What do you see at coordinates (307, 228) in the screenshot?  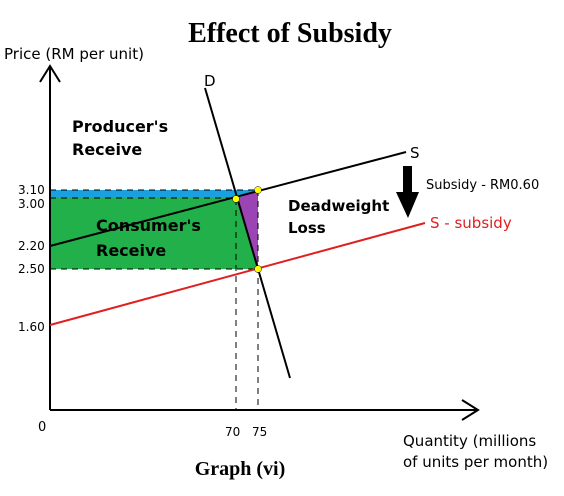 I see `deadweight-loss-label-line2: Loss` at bounding box center [307, 228].